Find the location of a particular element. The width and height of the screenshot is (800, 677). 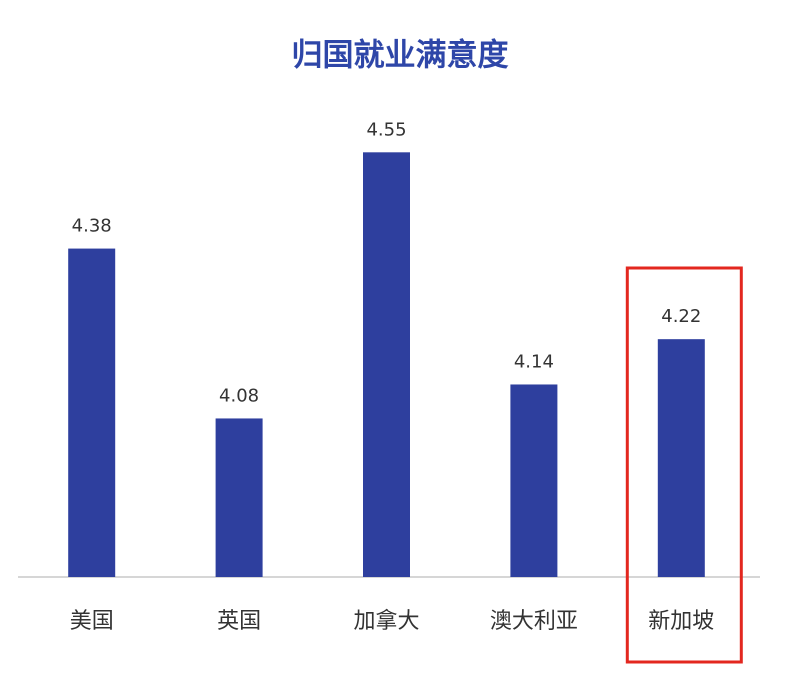

value-label: 4.38 is located at coordinates (92, 226).